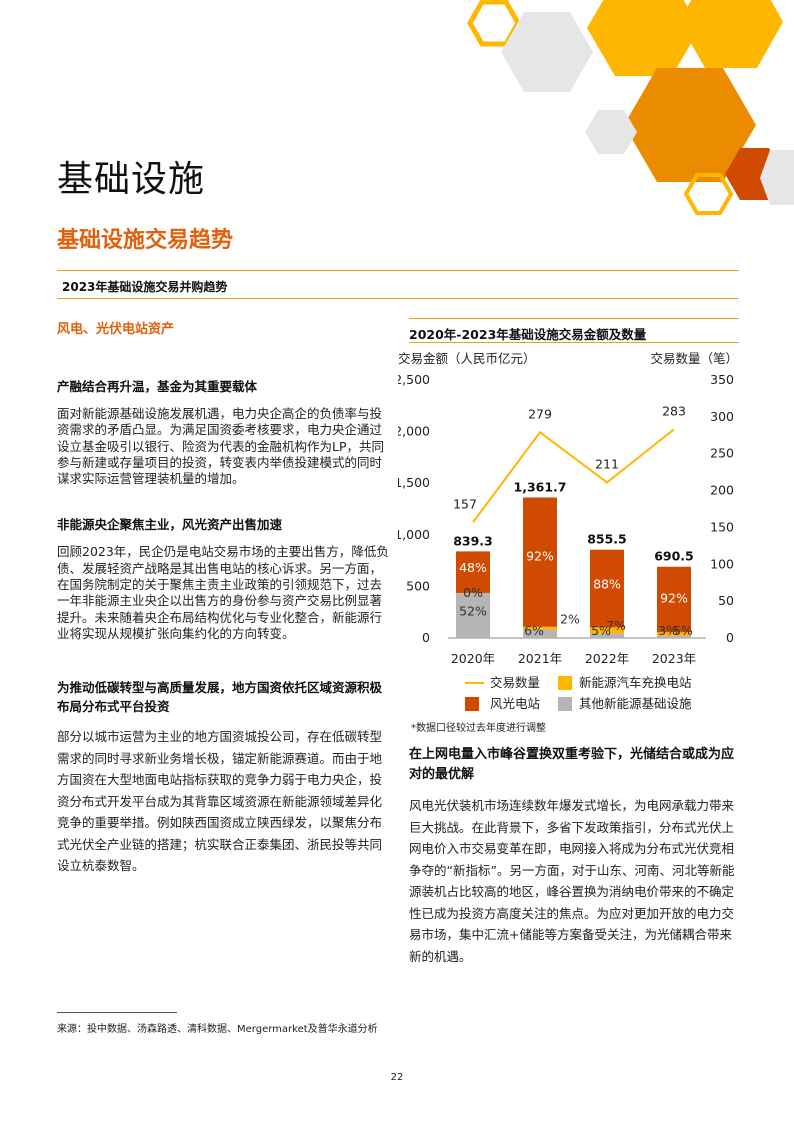  What do you see at coordinates (473, 610) in the screenshot?
I see `segment-label-other: 52%` at bounding box center [473, 610].